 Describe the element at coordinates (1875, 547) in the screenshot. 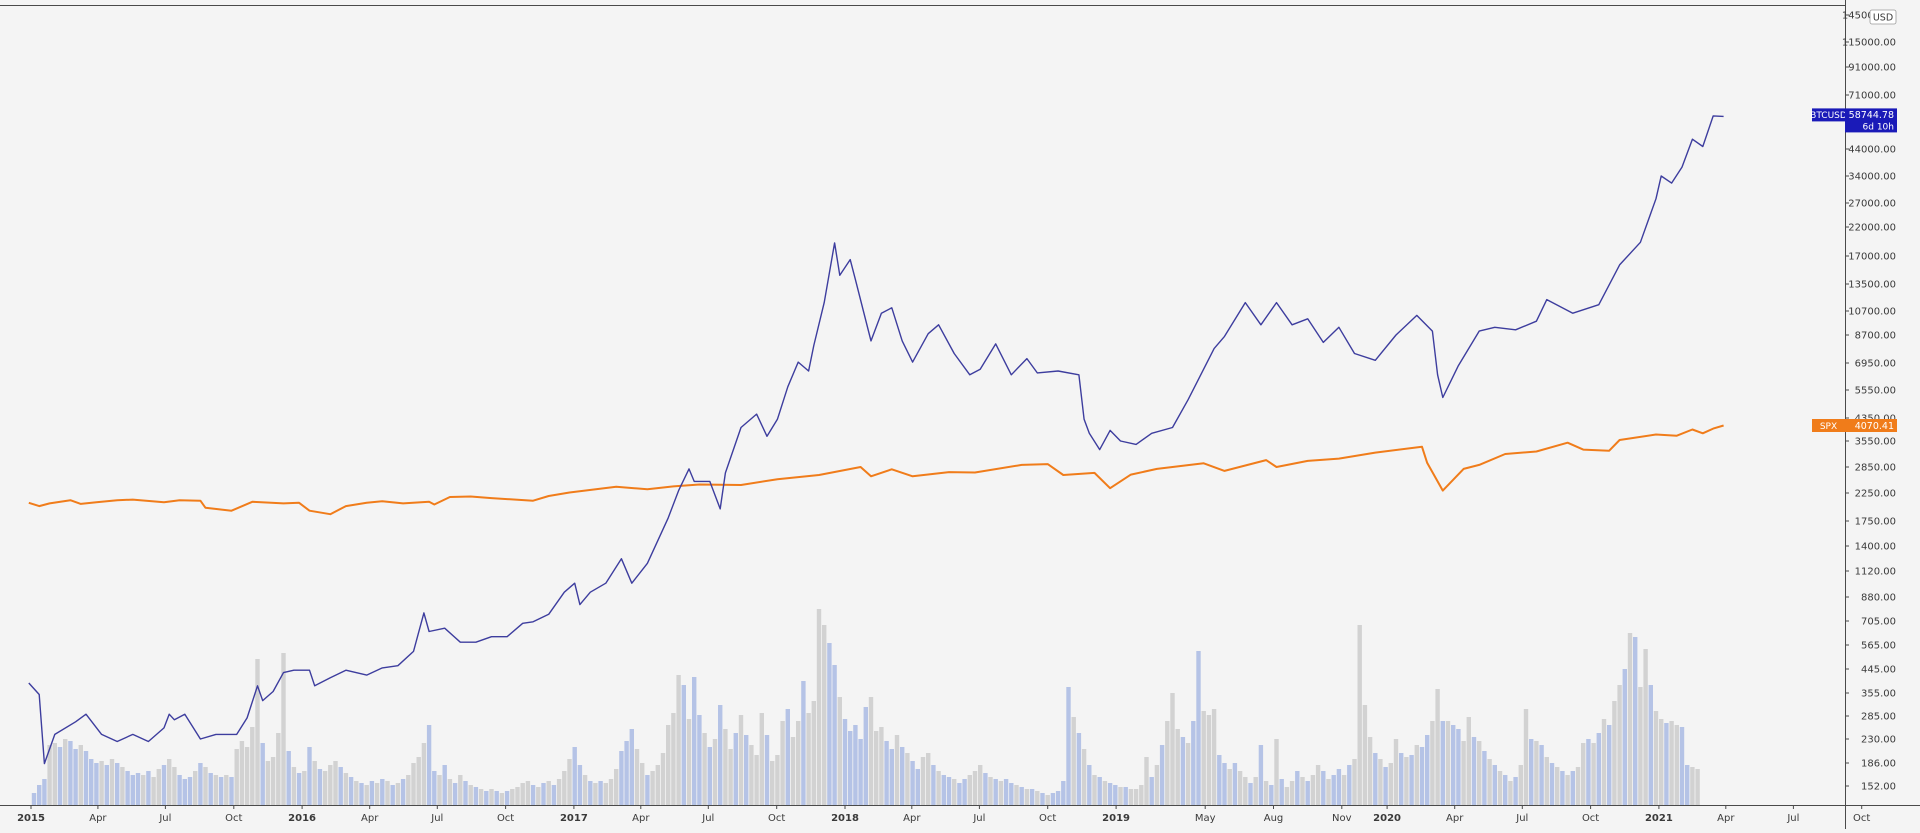

I see `price-tick-label: 1400.00` at that location.